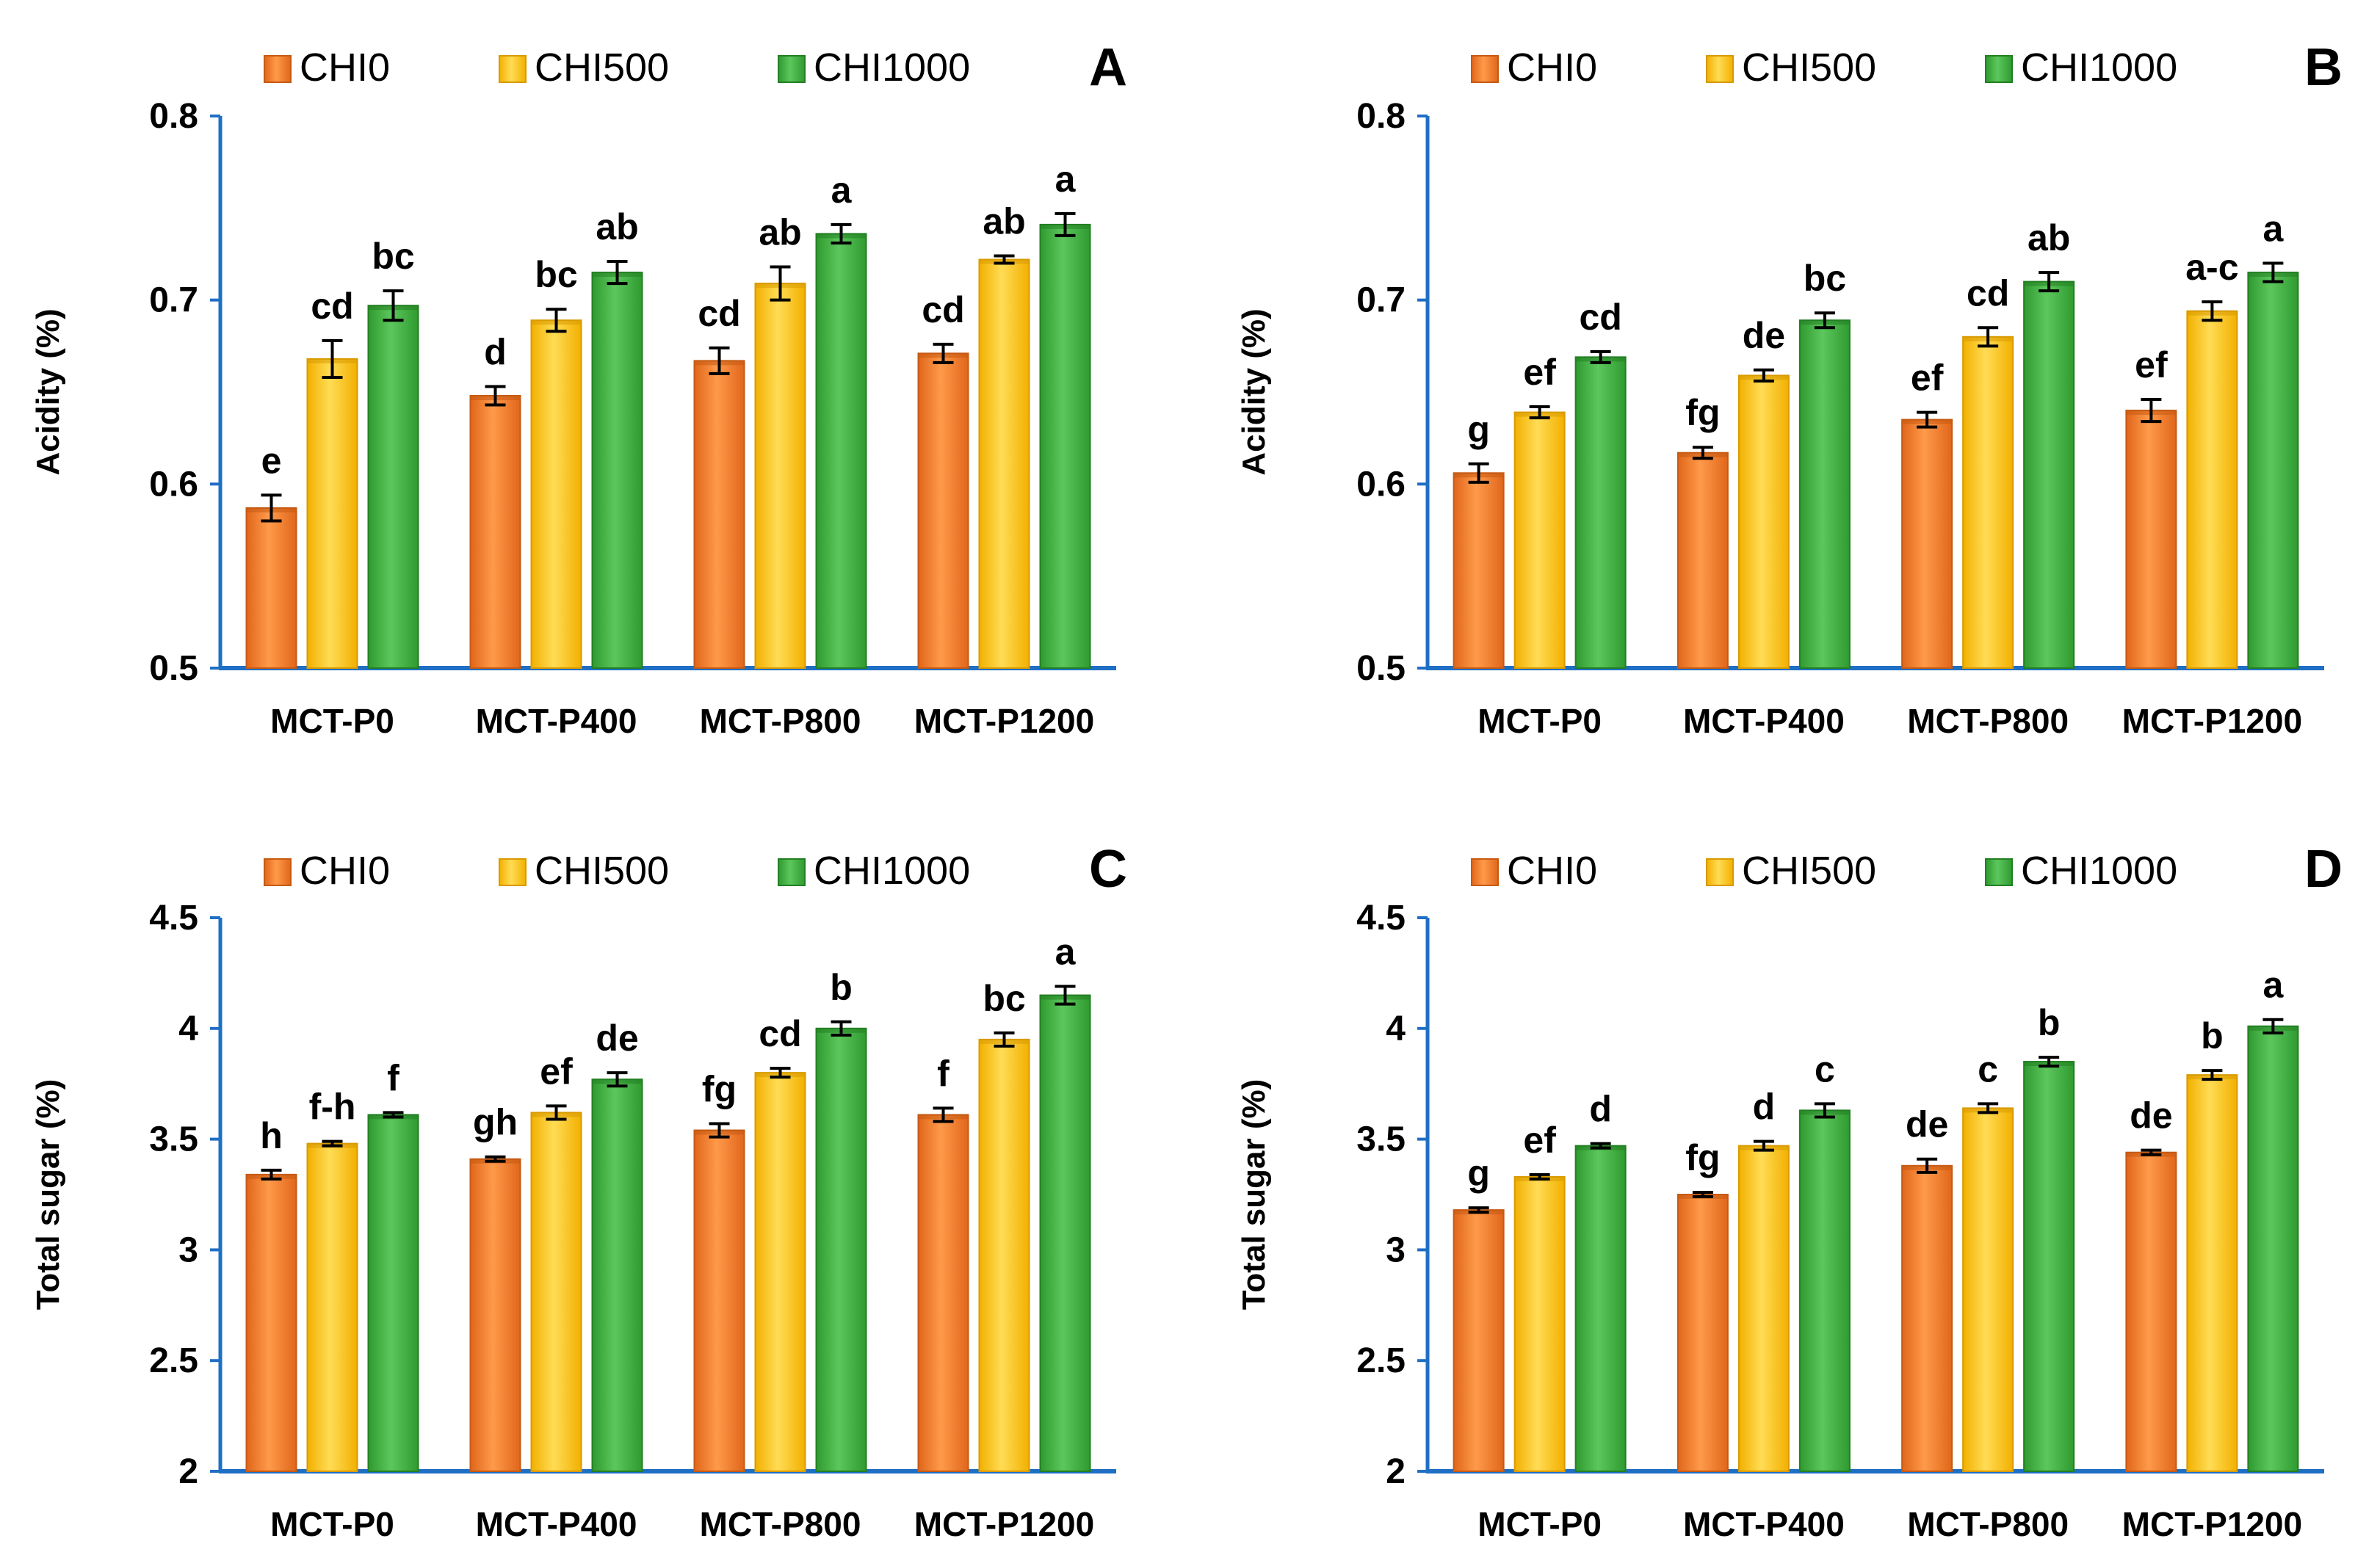 The height and width of the screenshot is (1566, 2380). Describe the element at coordinates (1108, 869) in the screenshot. I see `panel-label: C` at that location.